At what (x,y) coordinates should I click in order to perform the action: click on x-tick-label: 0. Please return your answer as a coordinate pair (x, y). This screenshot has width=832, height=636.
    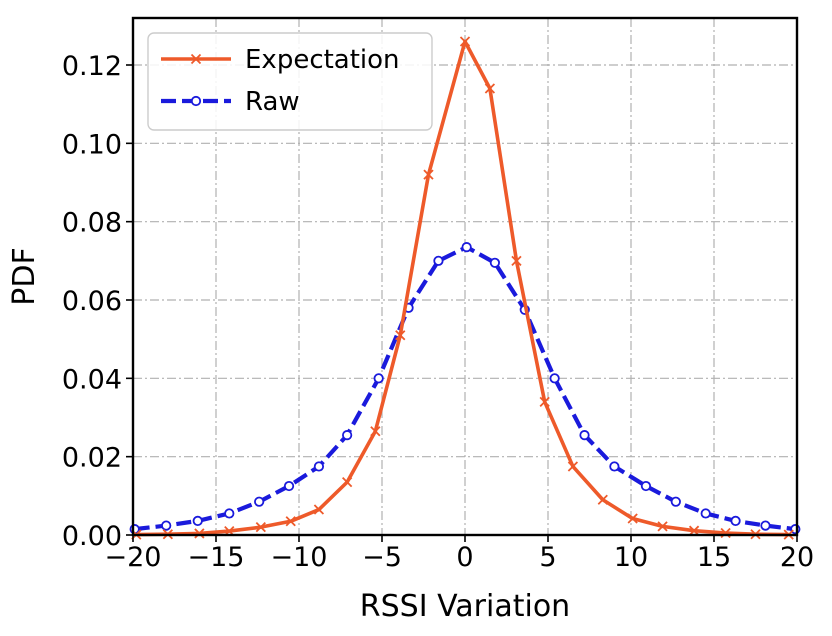
    Looking at the image, I should click on (464, 557).